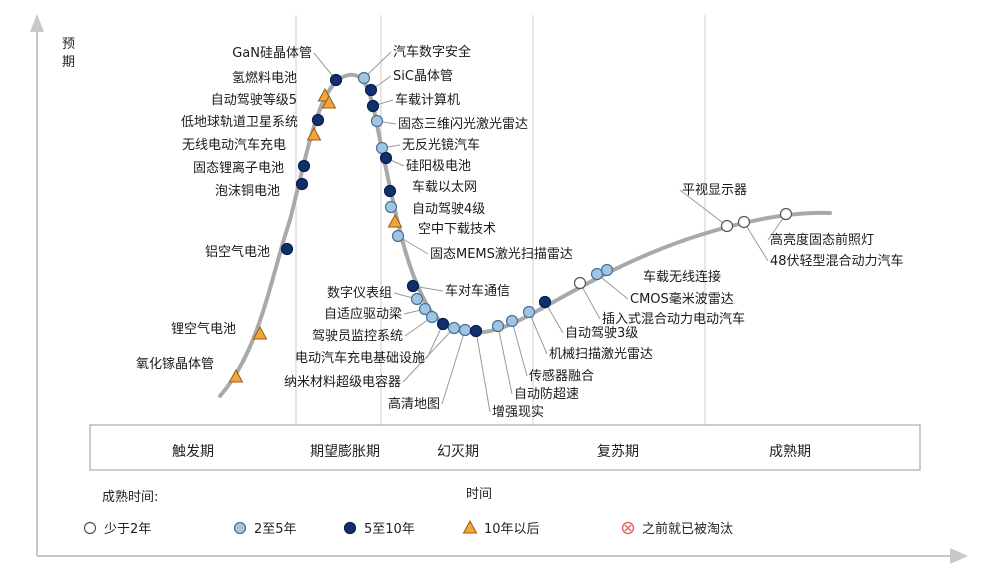 This screenshot has width=1000, height=581. I want to click on tech-label: 铝空气电池, so click(237, 252).